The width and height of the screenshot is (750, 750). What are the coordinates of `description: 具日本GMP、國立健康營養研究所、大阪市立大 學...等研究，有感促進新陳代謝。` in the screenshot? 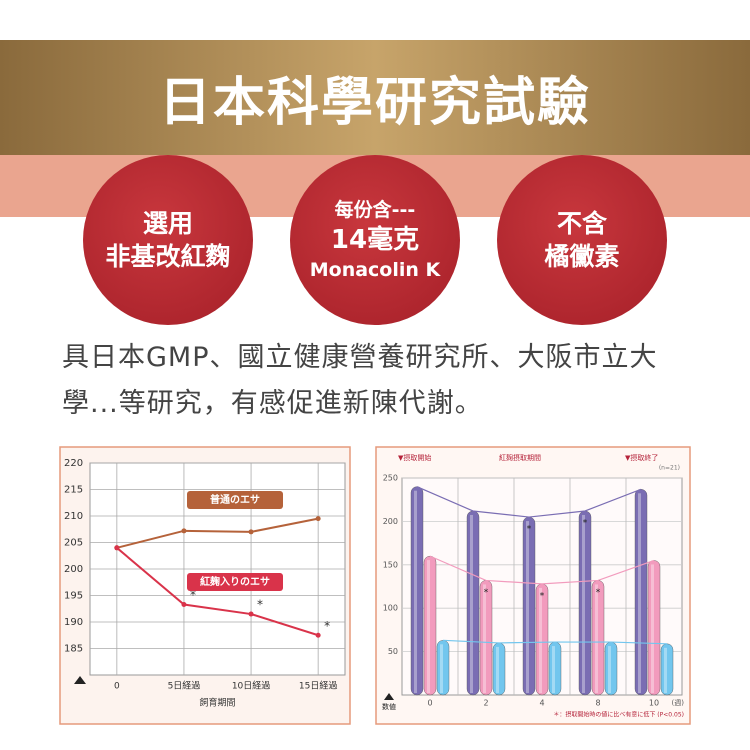 It's located at (360, 381).